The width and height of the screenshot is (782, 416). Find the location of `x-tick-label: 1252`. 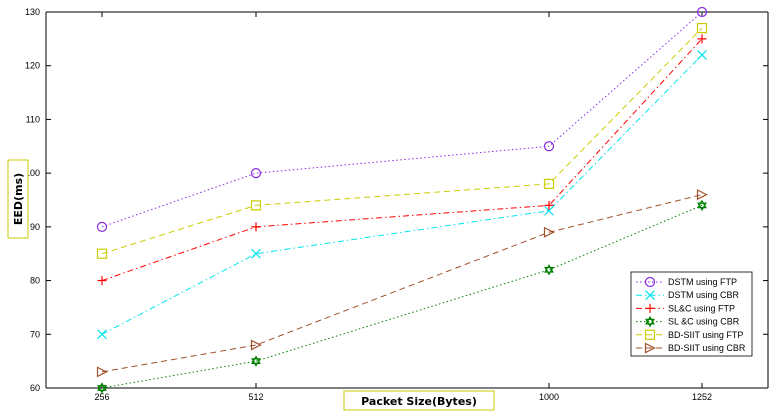

x-tick-label: 1252 is located at coordinates (702, 397).